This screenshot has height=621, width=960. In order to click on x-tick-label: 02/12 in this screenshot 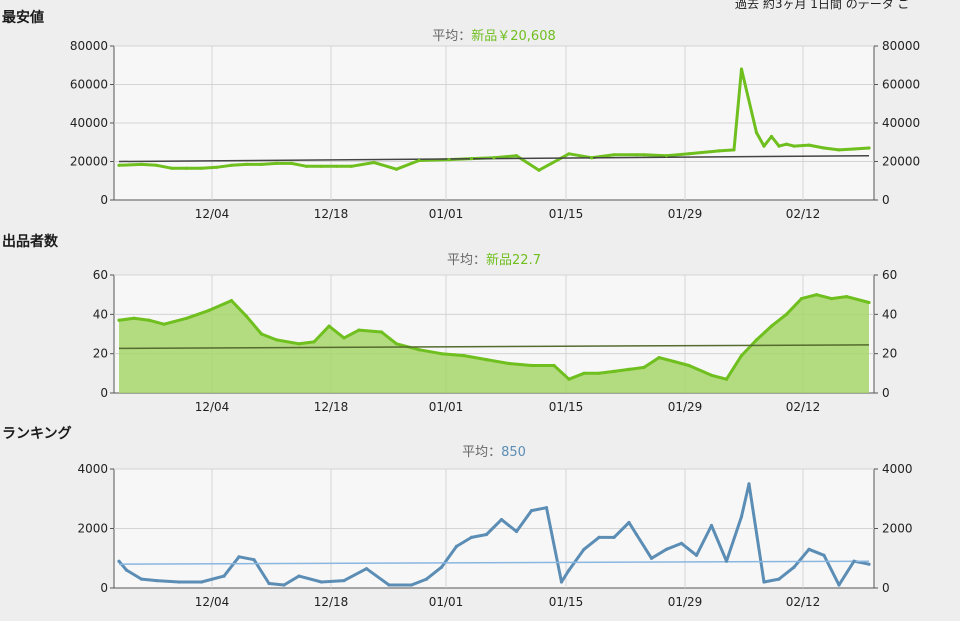, I will do `click(803, 602)`.